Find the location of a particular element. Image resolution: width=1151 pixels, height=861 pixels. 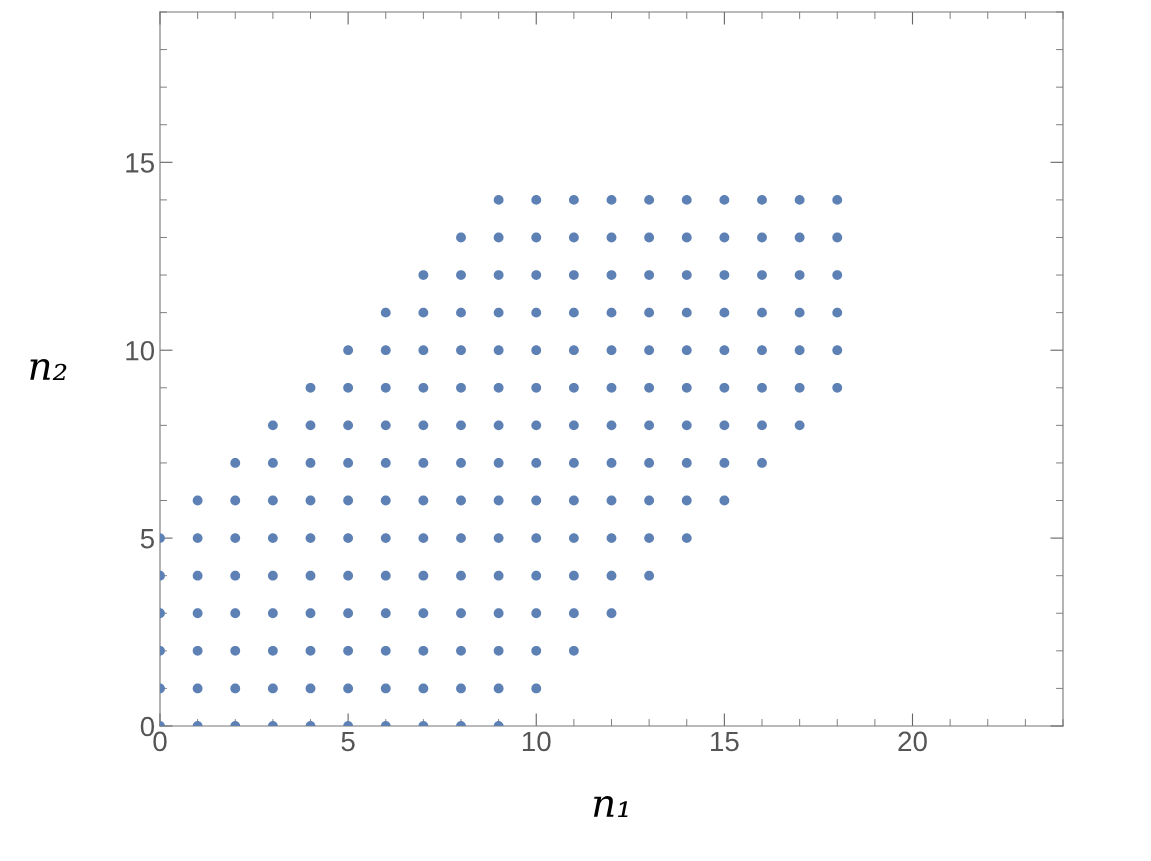

y-tick-label: 5 is located at coordinates (147, 539).